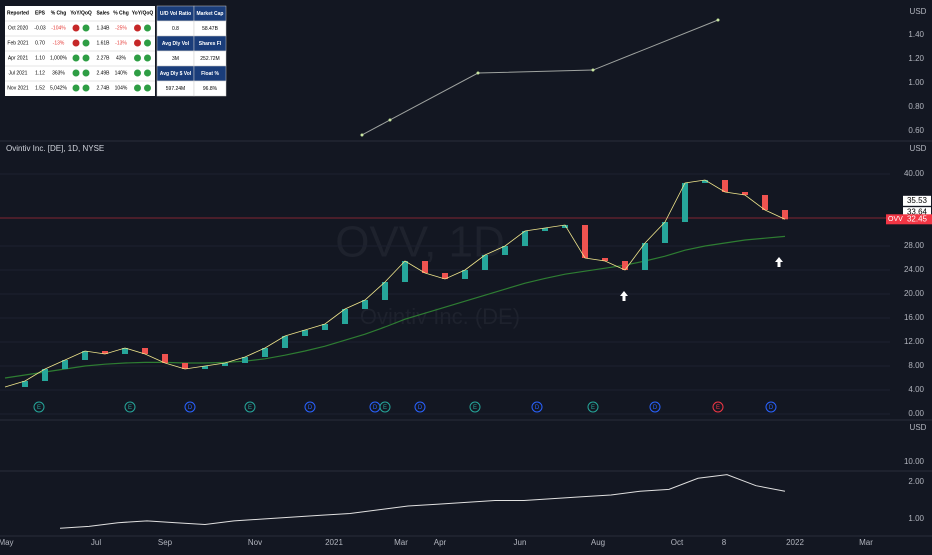  Describe the element at coordinates (58, 73) in the screenshot. I see `table-cell: 363%` at that location.